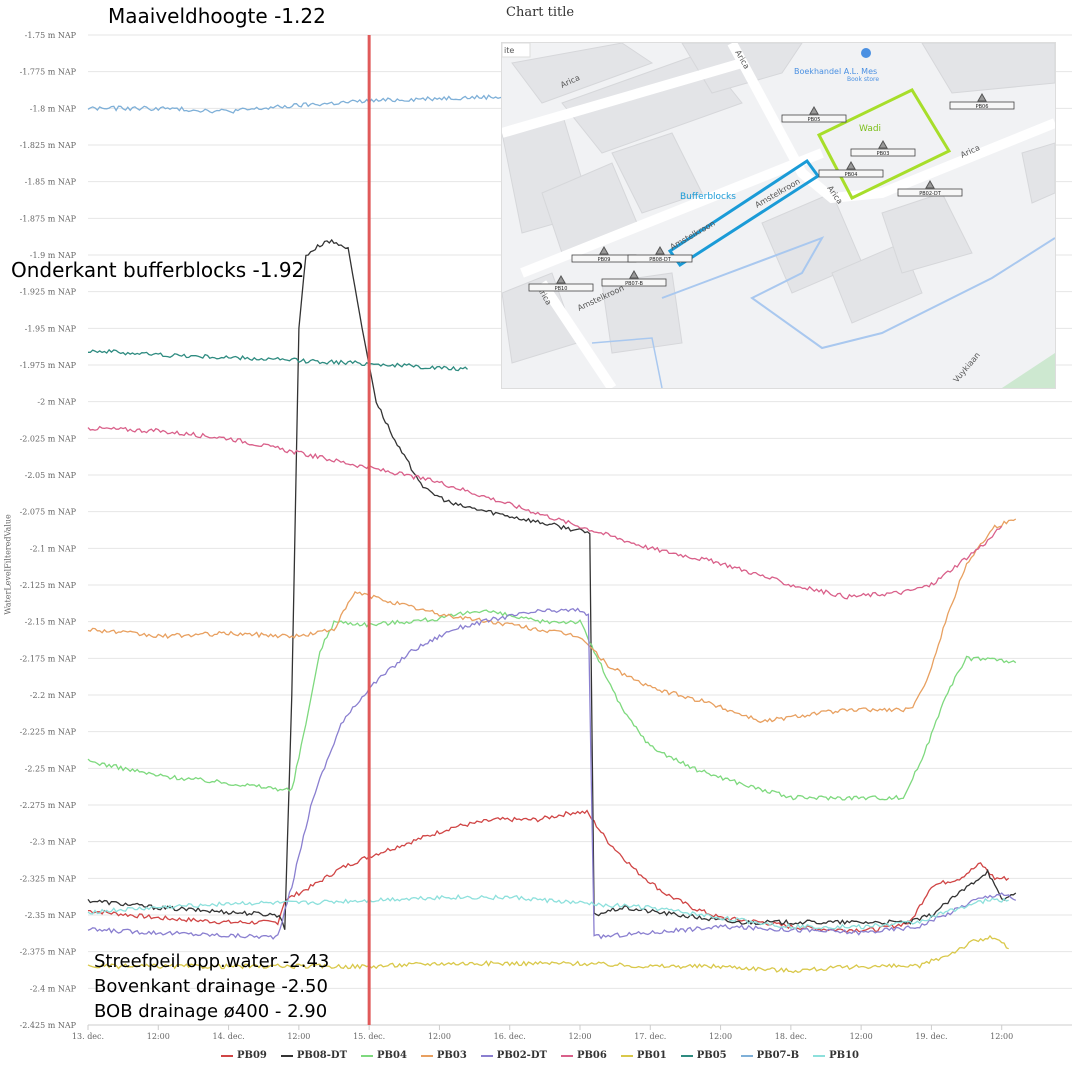 The height and width of the screenshot is (1080, 1080). What do you see at coordinates (521, 1055) in the screenshot?
I see `legend-label: PB02-DT` at bounding box center [521, 1055].